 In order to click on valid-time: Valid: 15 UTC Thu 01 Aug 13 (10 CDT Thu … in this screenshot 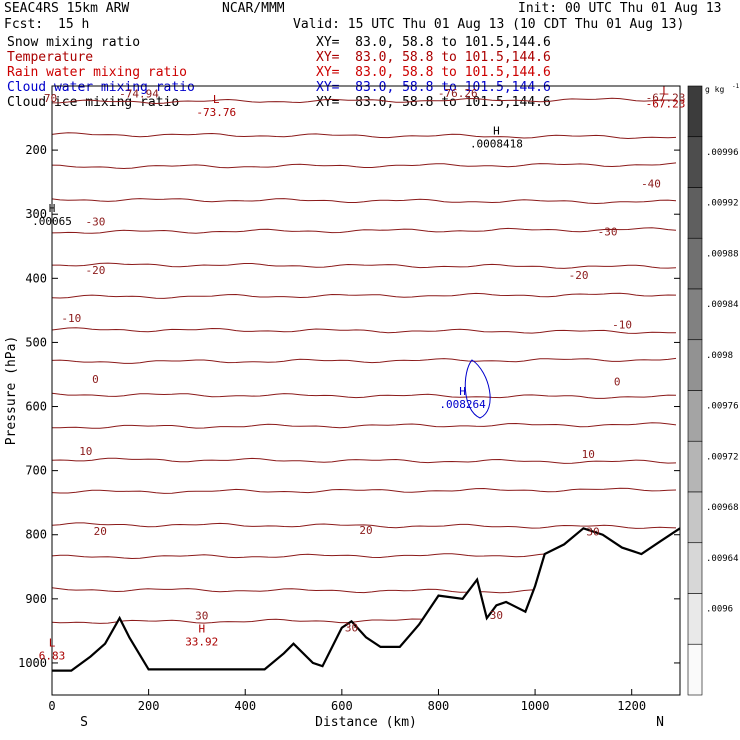, I will do `click(489, 24)`.